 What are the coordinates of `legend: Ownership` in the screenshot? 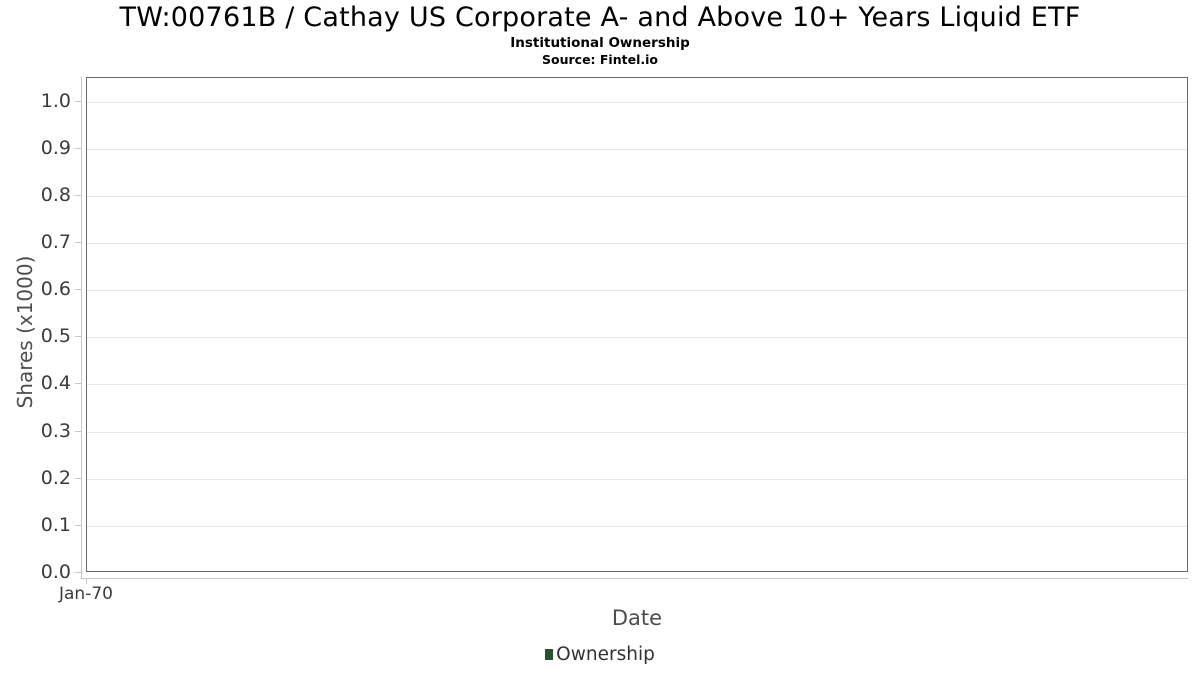 It's located at (600, 654).